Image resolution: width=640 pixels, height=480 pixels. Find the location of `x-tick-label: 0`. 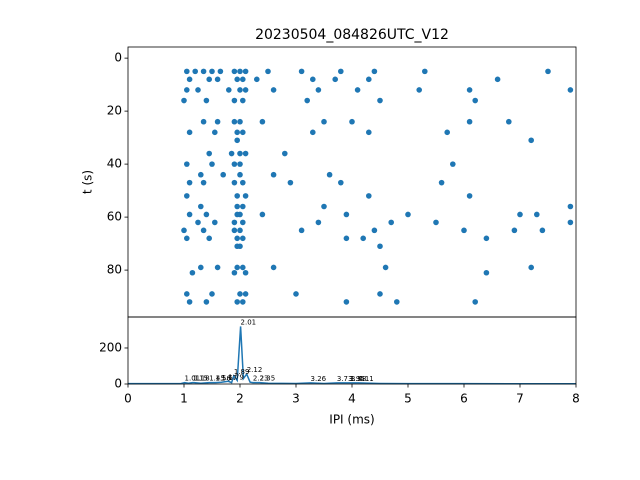

x-tick-label: 0 is located at coordinates (128, 399).